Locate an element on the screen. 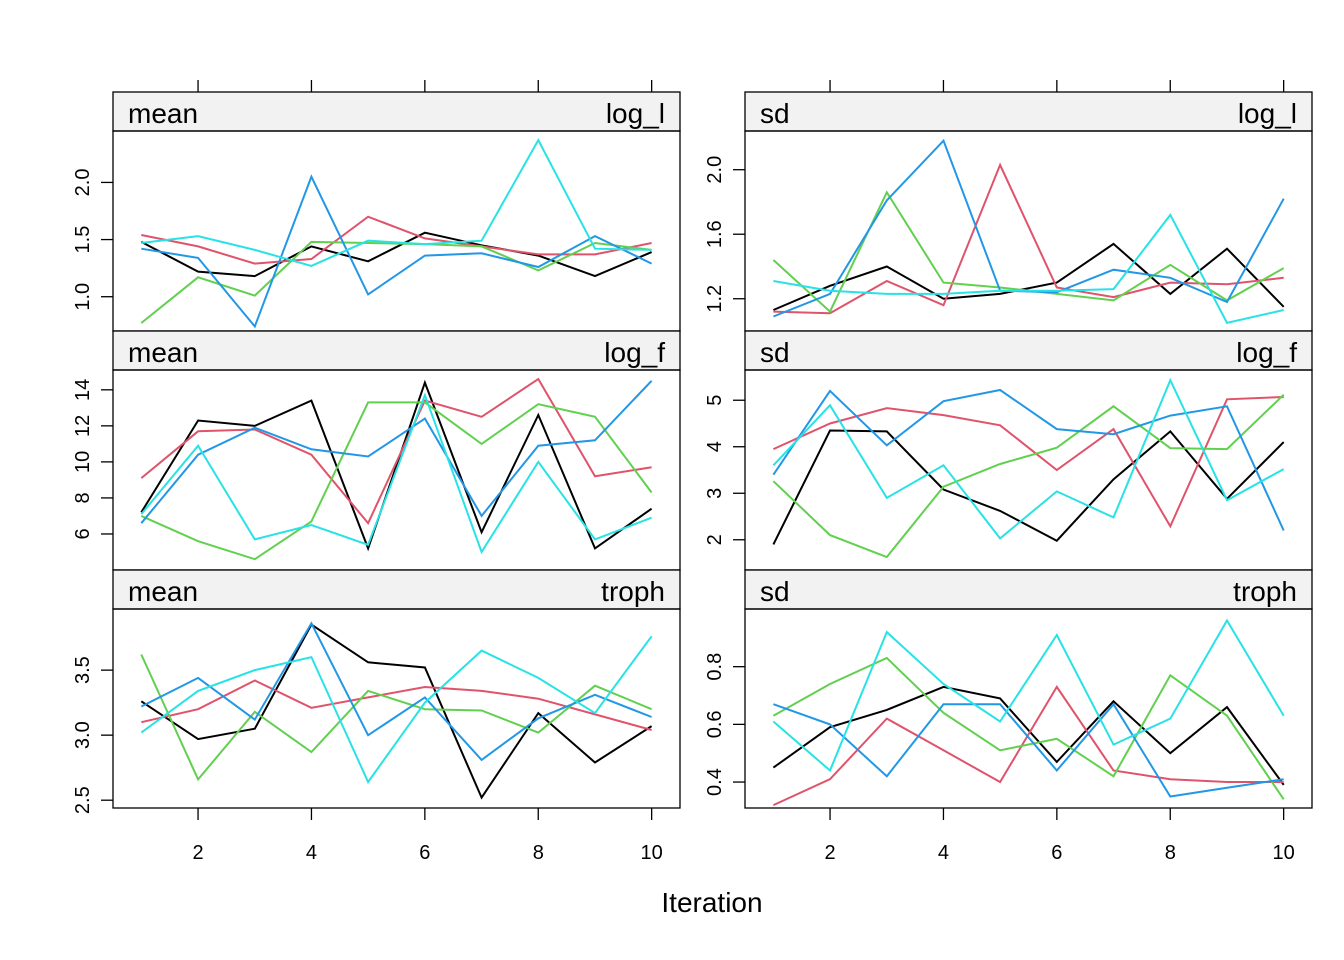 The width and height of the screenshot is (1344, 960). panel-mean-troph: mean troph 2.5 3.0 3.5 2 4 6 8 10 is located at coordinates (376, 716).